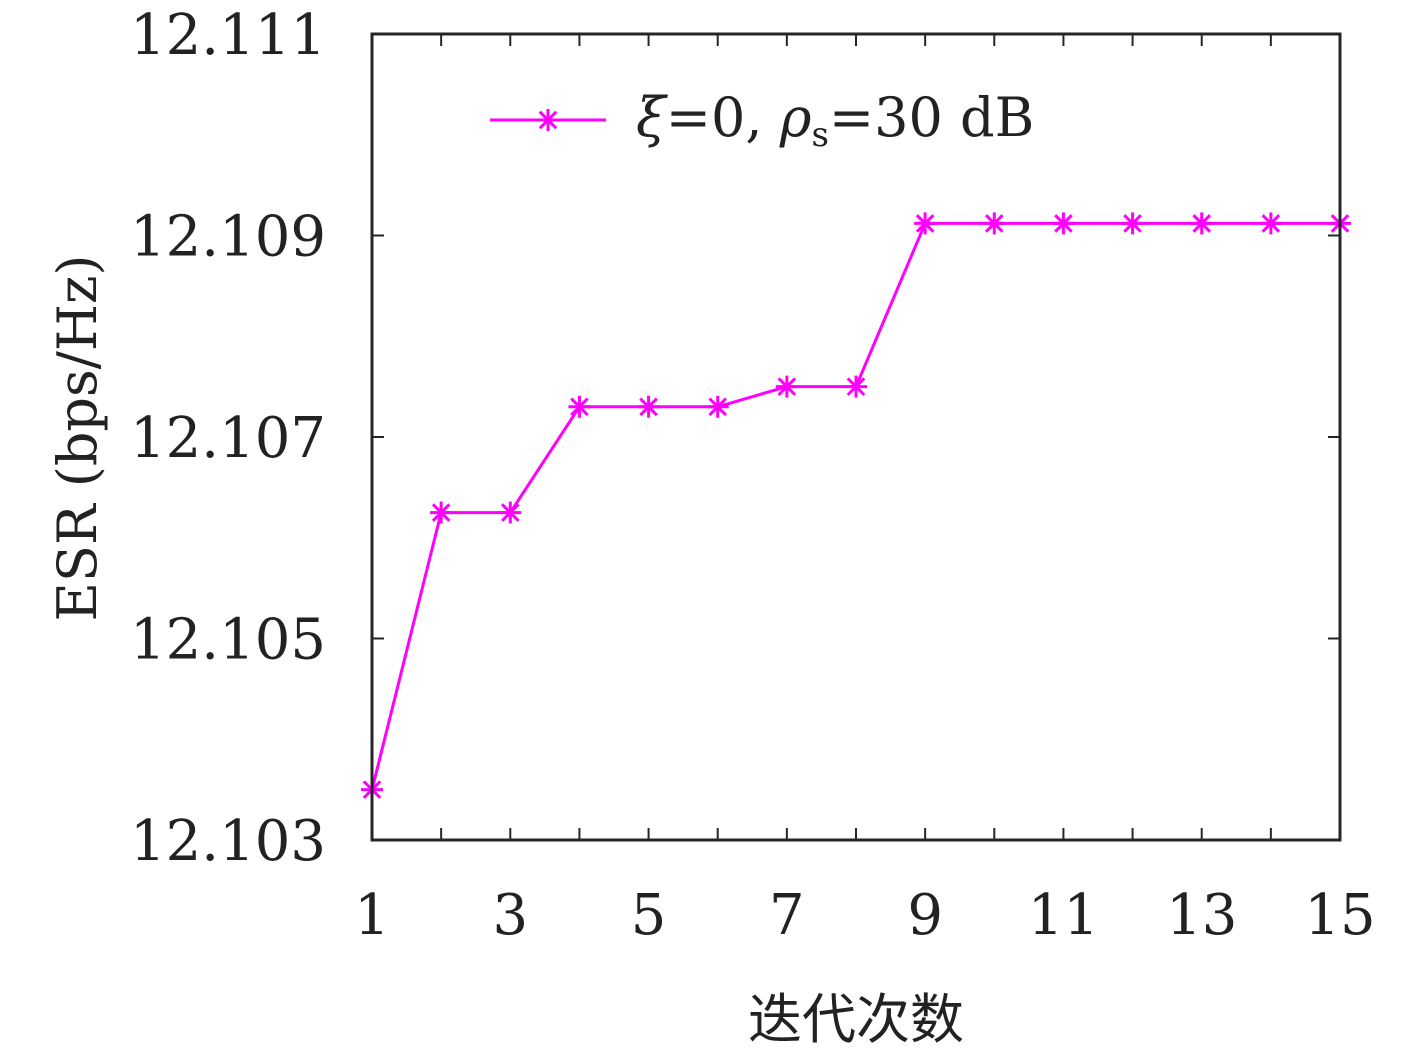  I want to click on y-axis-label: ESR (bps/Hz), so click(77, 438).